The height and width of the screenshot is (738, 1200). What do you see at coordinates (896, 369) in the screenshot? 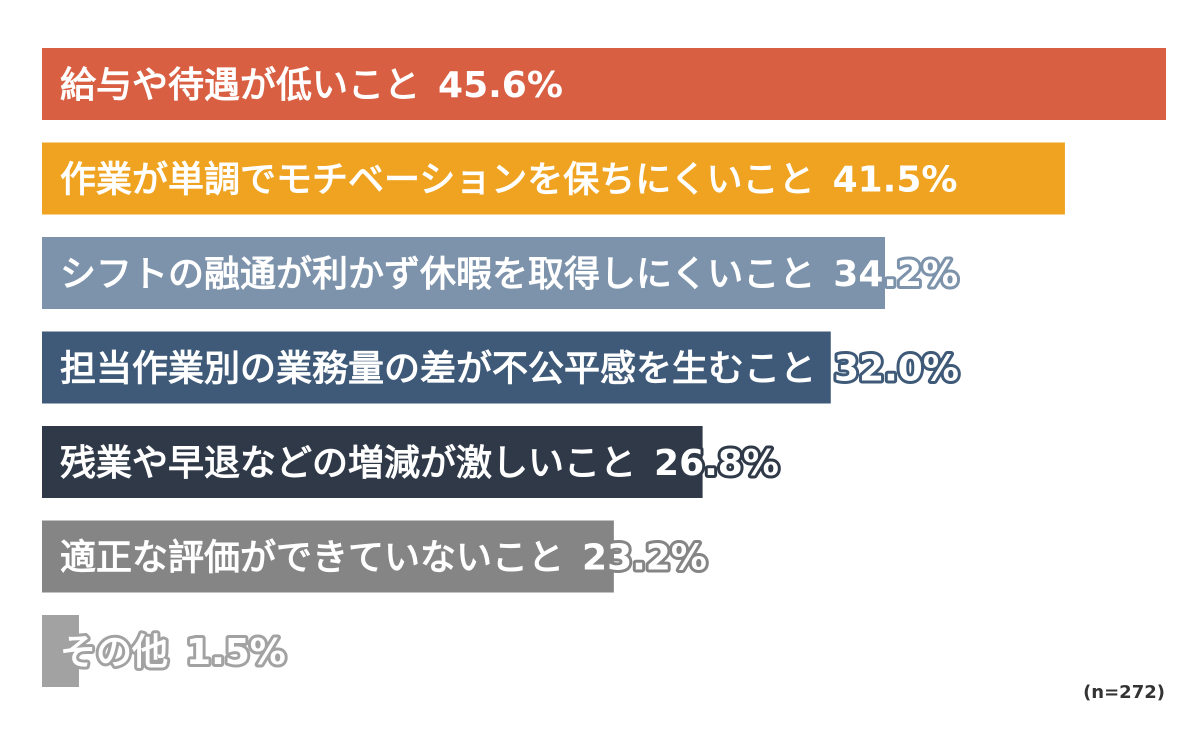
I see `value-label-4: 32.0%` at bounding box center [896, 369].